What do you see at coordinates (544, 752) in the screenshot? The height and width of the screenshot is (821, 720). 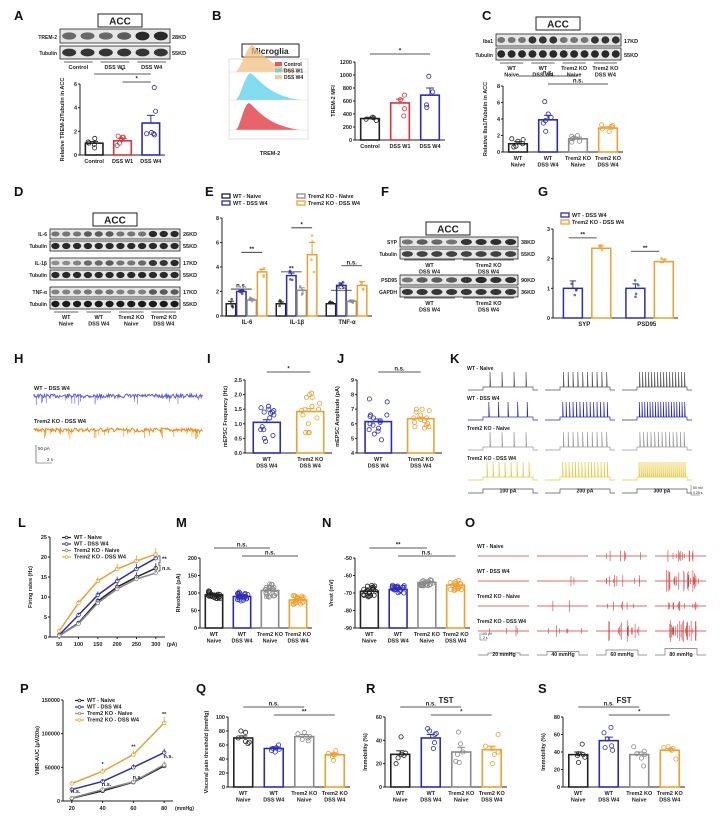 I see `y-axis-label: Immobility (%)` at bounding box center [544, 752].